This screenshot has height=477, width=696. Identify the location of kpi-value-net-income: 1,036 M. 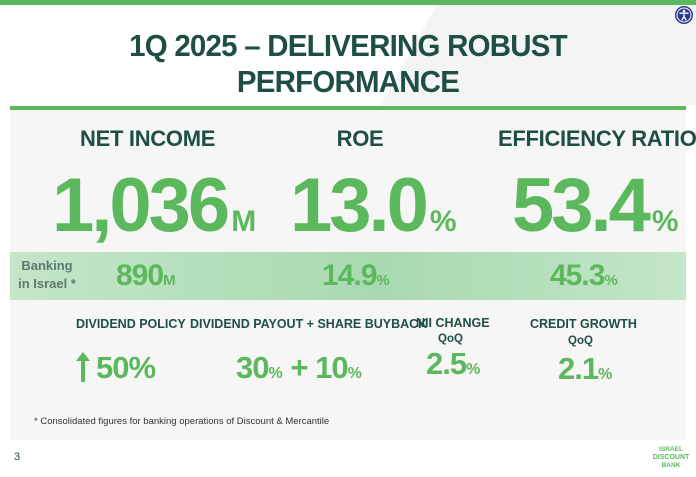
(154, 205).